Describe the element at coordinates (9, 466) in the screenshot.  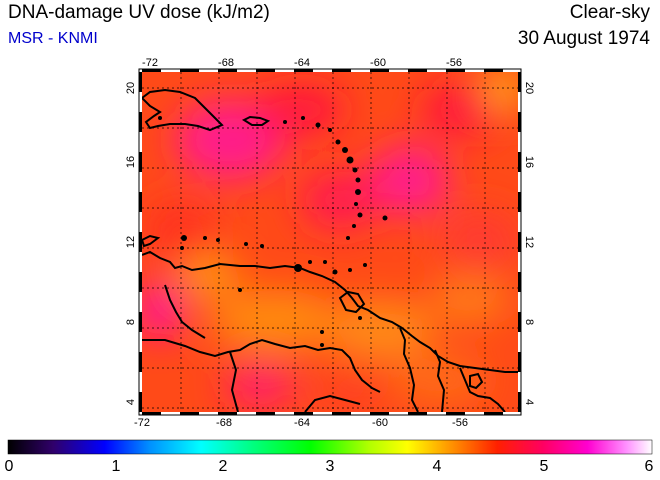
I see `colorbar-label: 0` at that location.